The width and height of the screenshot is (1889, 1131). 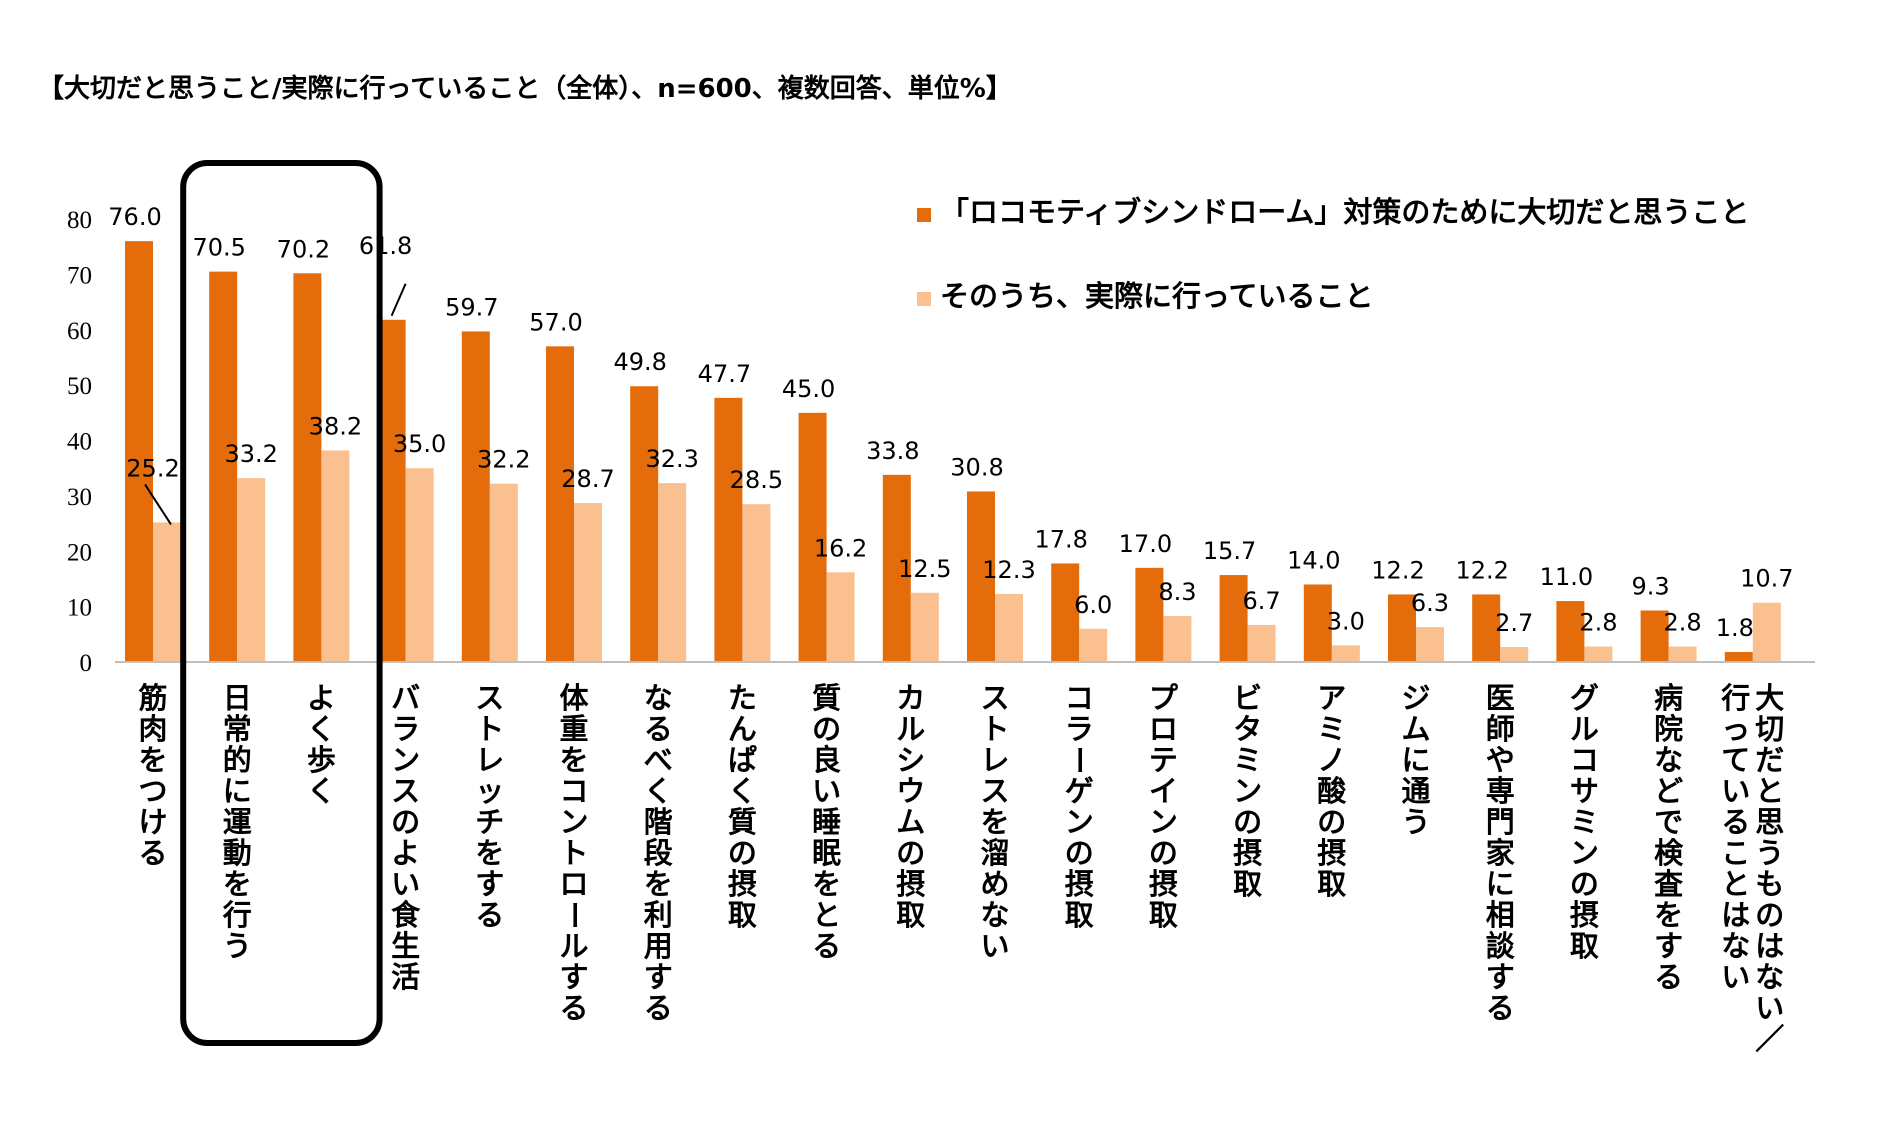 What do you see at coordinates (910, 698) in the screenshot?
I see `category-label-char: カ` at bounding box center [910, 698].